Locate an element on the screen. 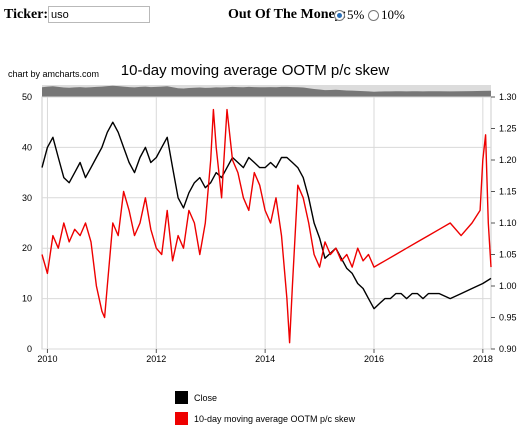 Image resolution: width=532 pixels, height=432 pixels. radio-5-percent-circle is located at coordinates (339, 15).